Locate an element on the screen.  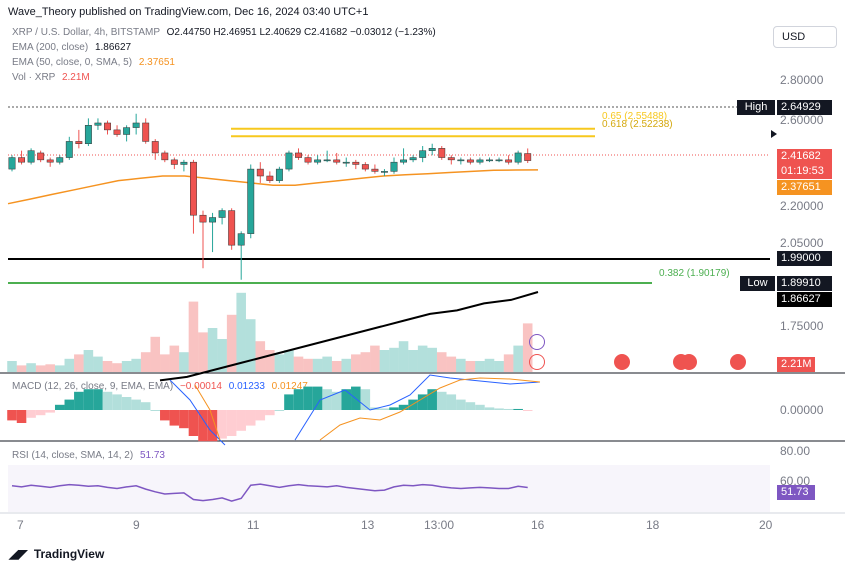
rsi-tick-label: 80.00 is located at coordinates (795, 451).